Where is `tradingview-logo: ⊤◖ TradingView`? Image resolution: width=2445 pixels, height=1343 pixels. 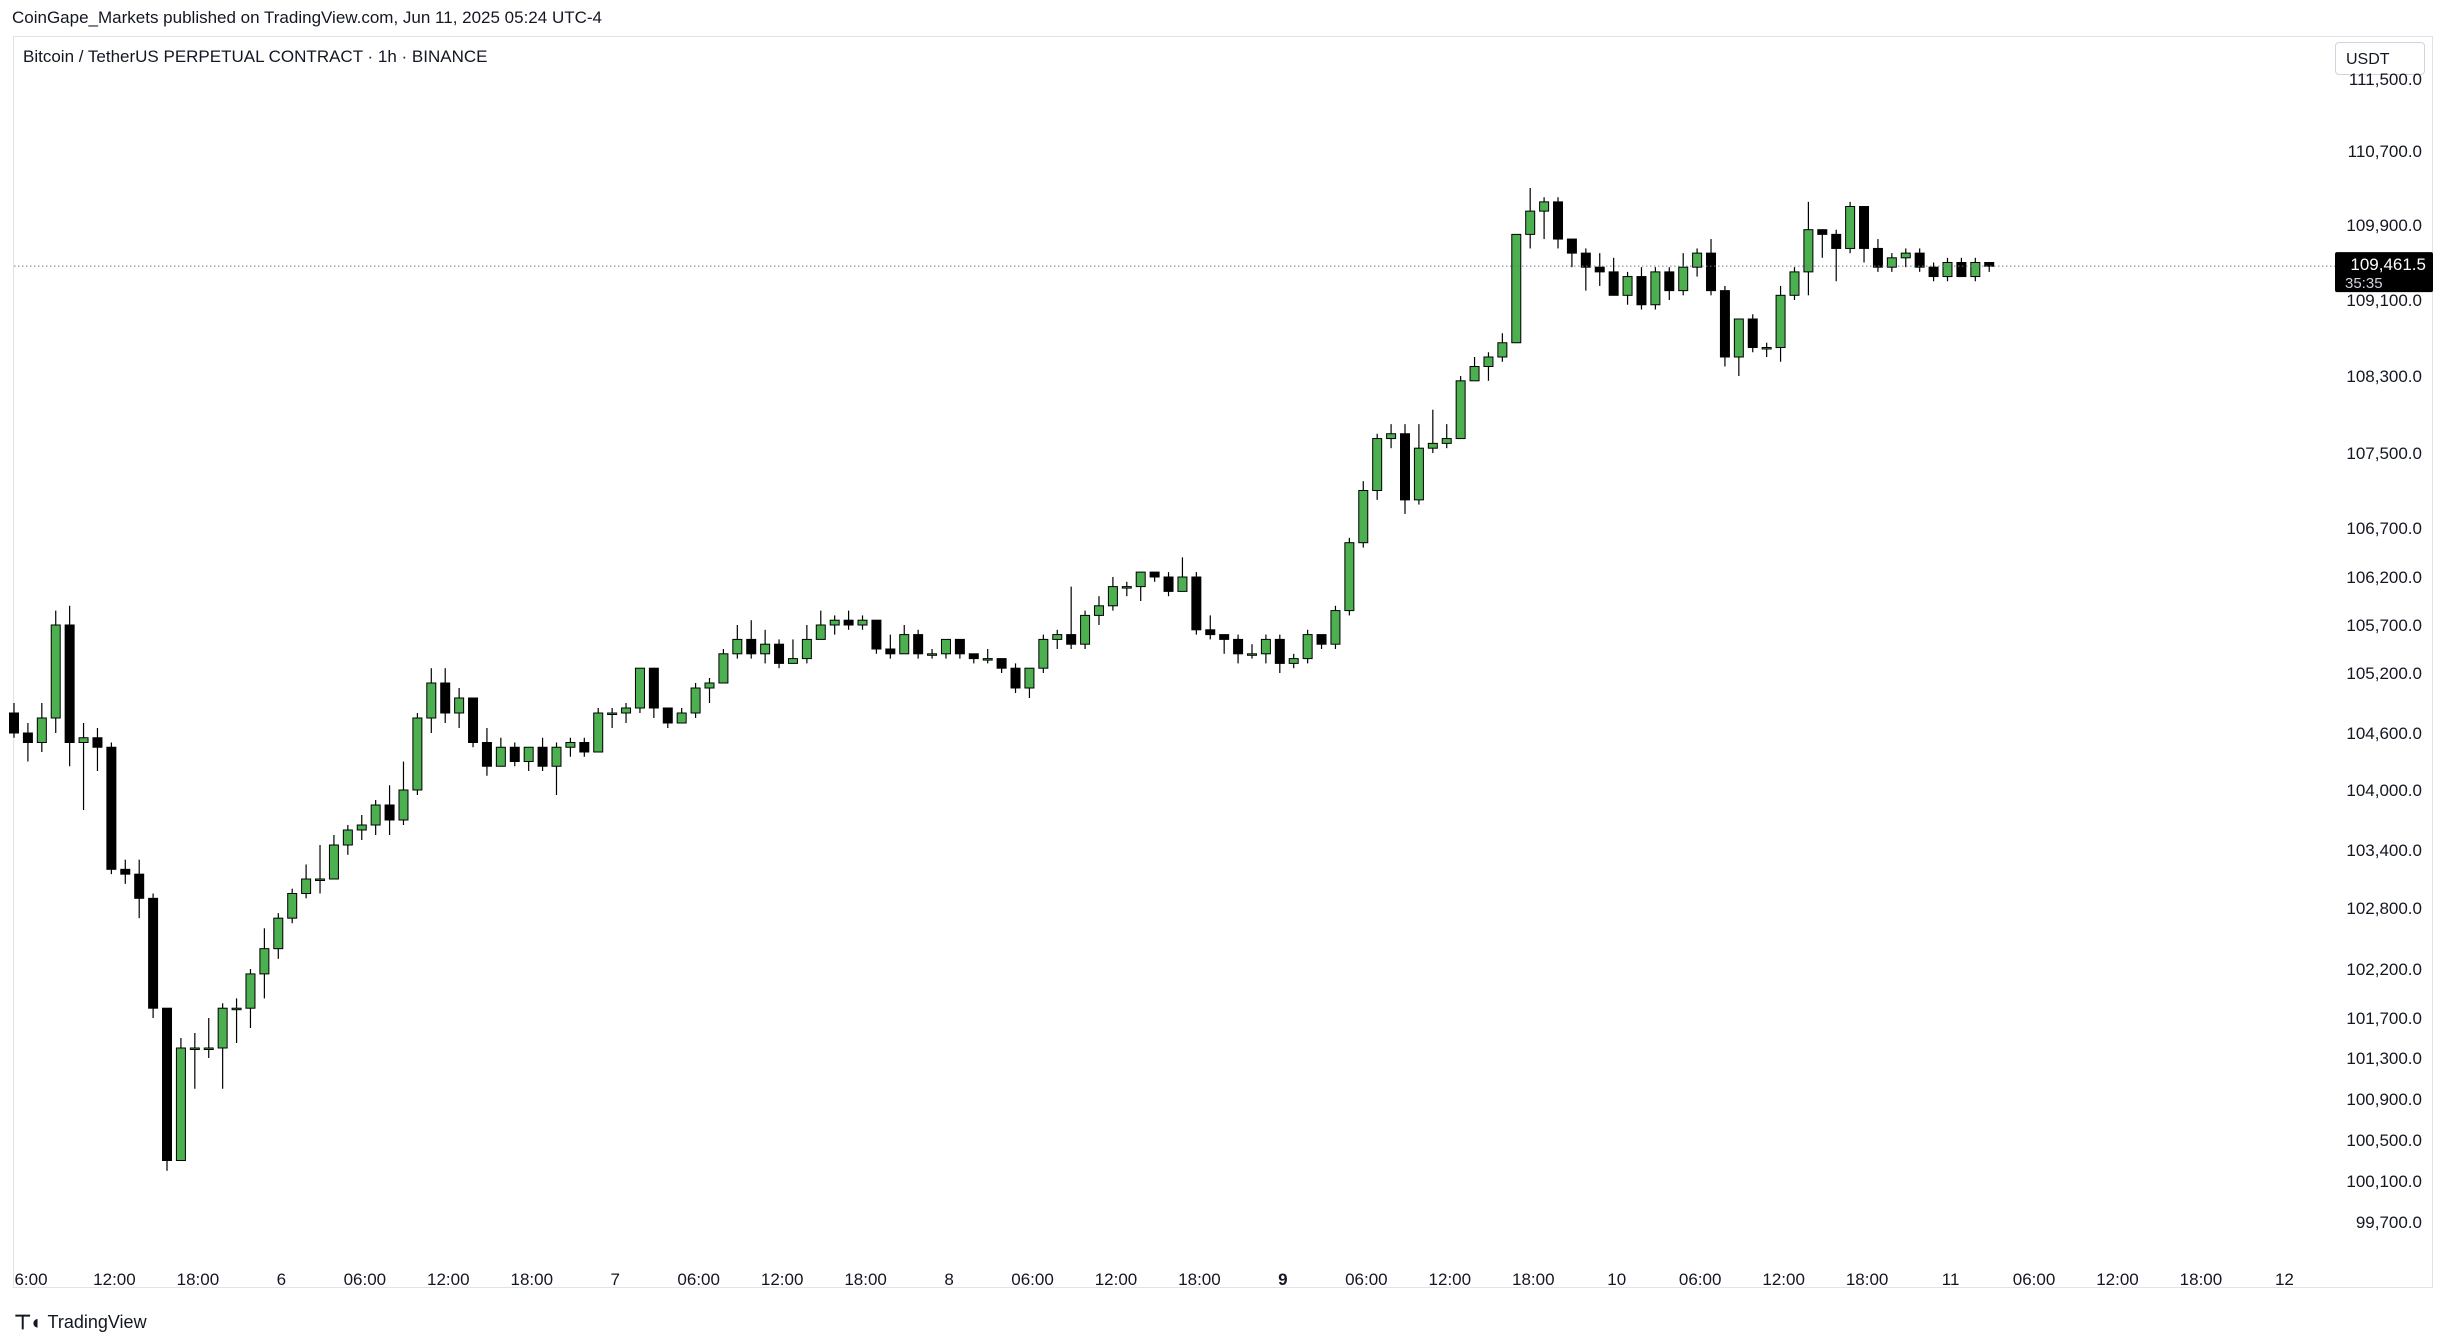 tradingview-logo: ⊤◖ TradingView is located at coordinates (80, 1322).